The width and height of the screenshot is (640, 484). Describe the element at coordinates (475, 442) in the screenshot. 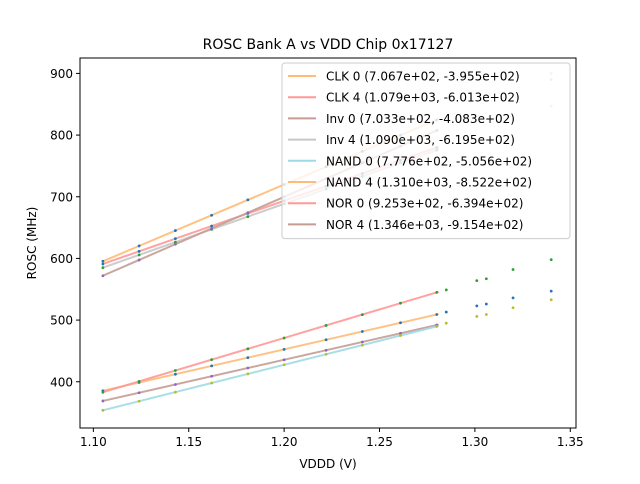

I see `x-tick-label: 1.30` at that location.